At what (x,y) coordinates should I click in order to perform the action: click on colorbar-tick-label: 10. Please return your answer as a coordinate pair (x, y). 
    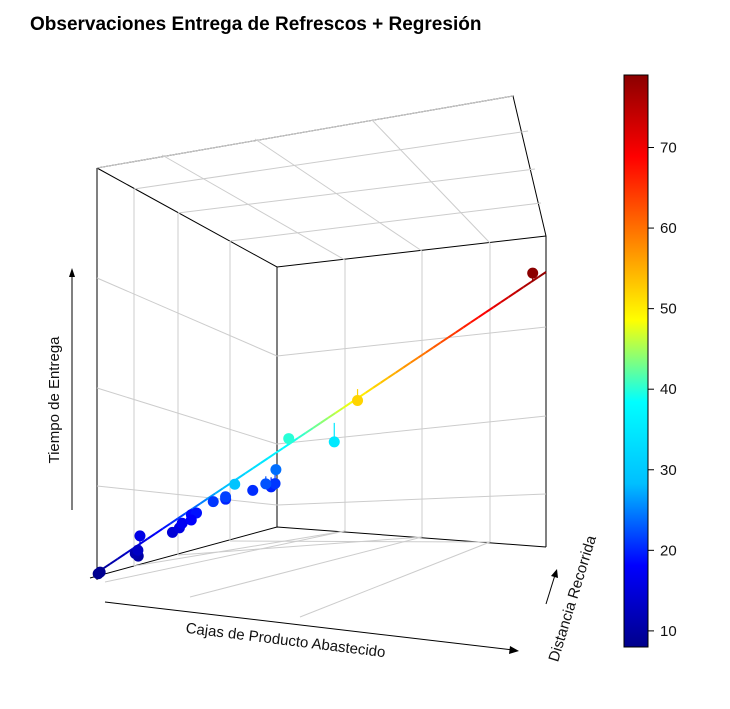
    Looking at the image, I should click on (668, 631).